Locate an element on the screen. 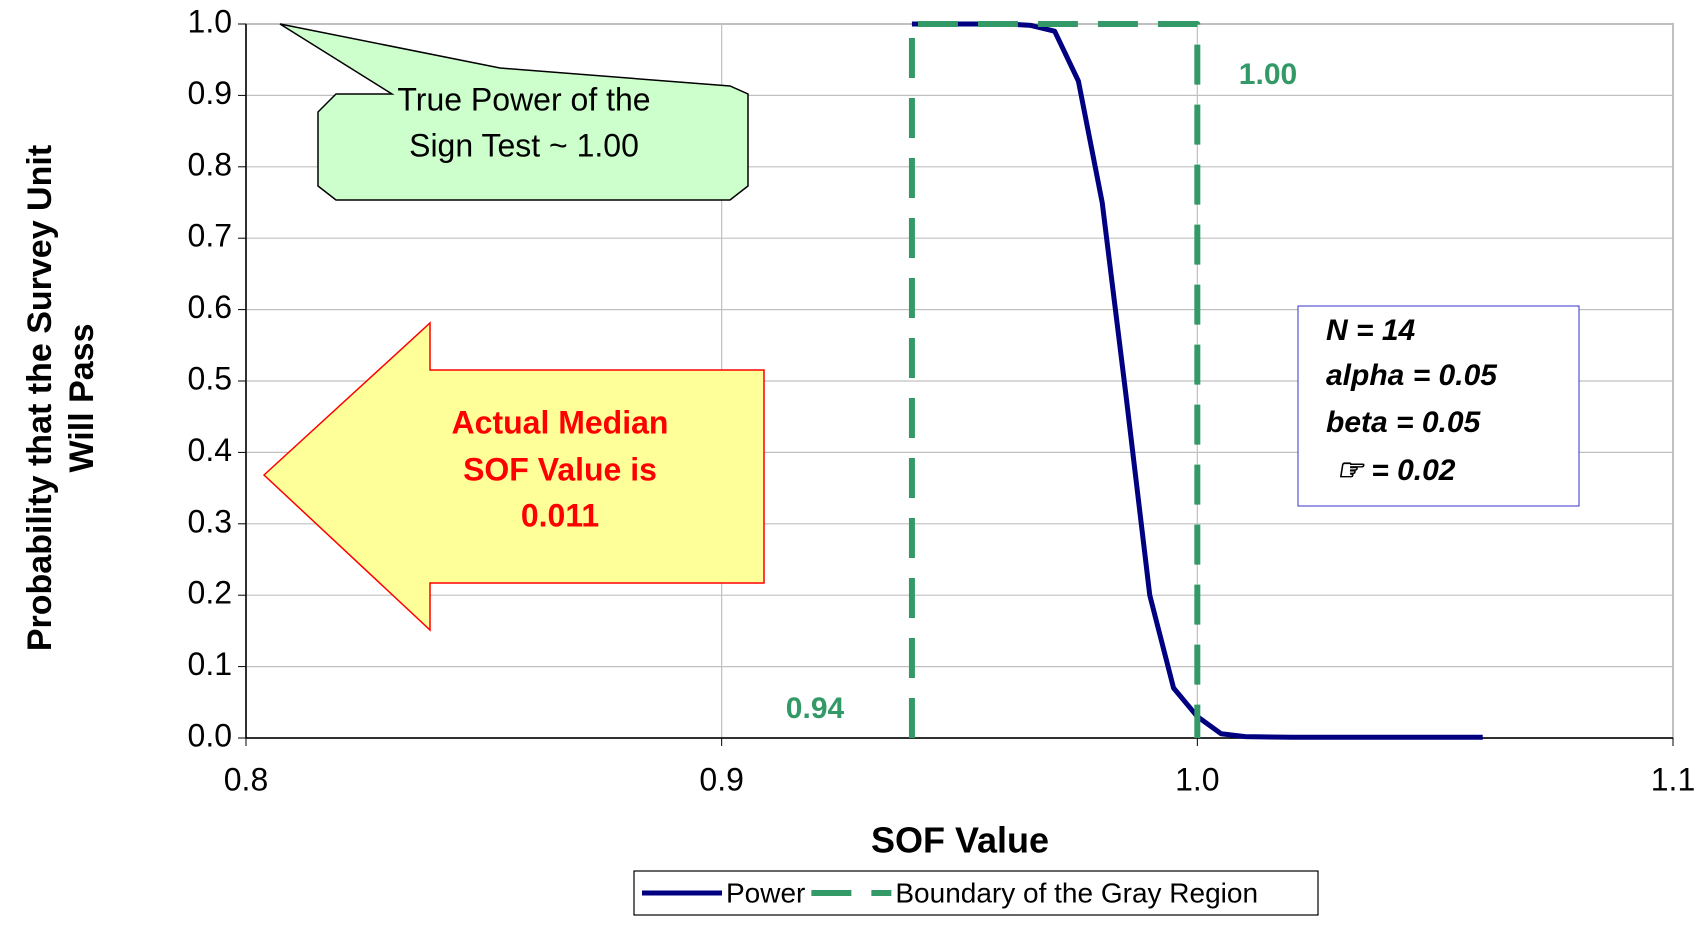 This screenshot has width=1701, height=933. y-tick-label: 0.3 is located at coordinates (210, 521).